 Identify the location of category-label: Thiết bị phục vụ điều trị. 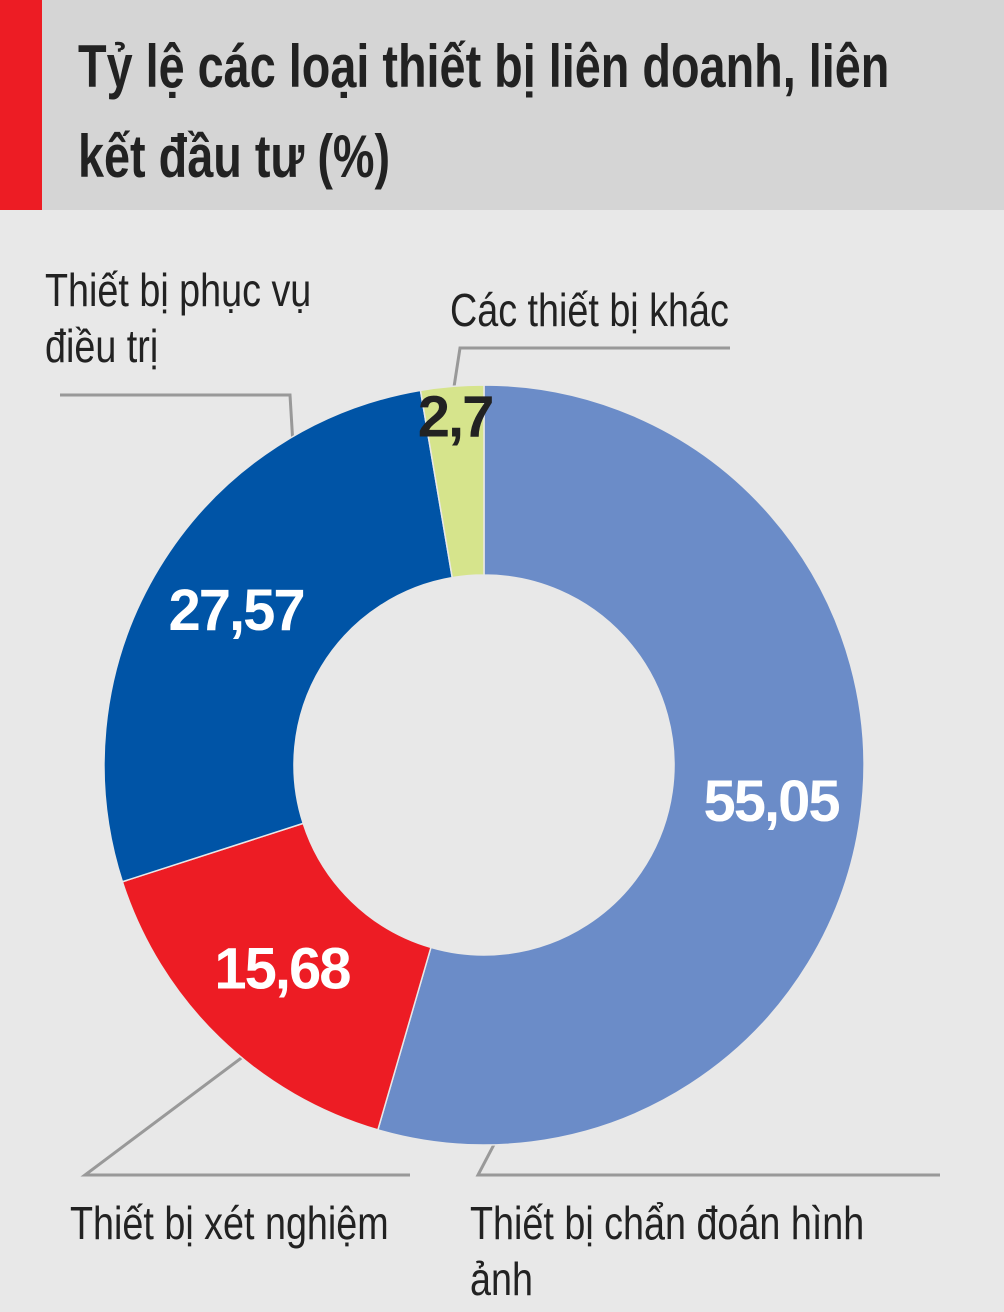
(178, 318).